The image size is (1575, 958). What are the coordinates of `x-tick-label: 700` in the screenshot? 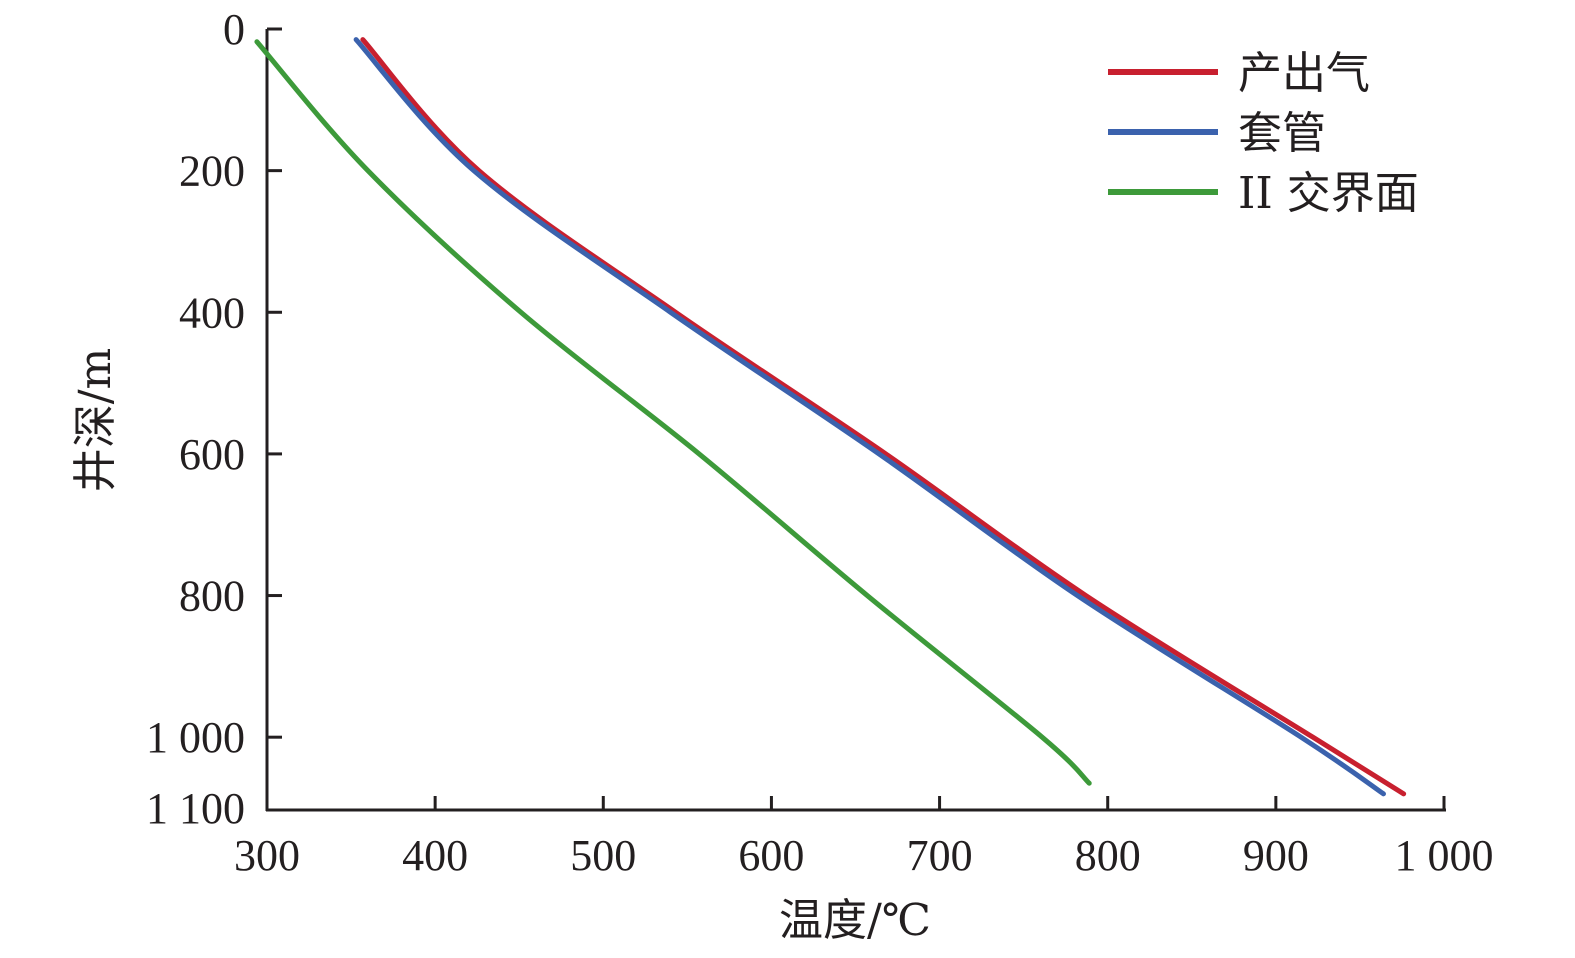 It's located at (940, 855).